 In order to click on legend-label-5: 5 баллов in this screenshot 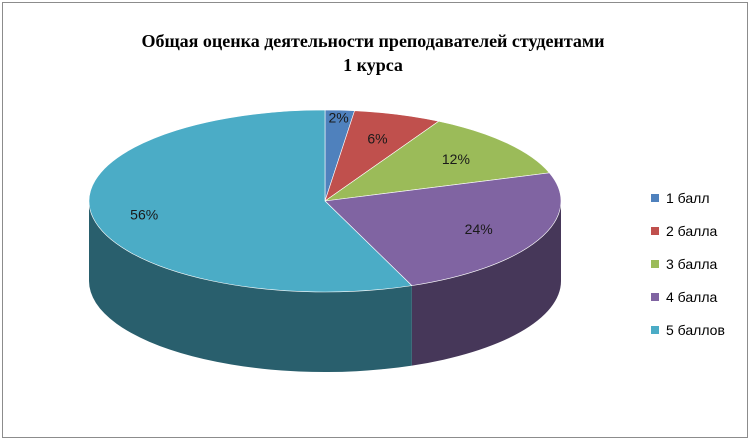, I will do `click(695, 329)`.